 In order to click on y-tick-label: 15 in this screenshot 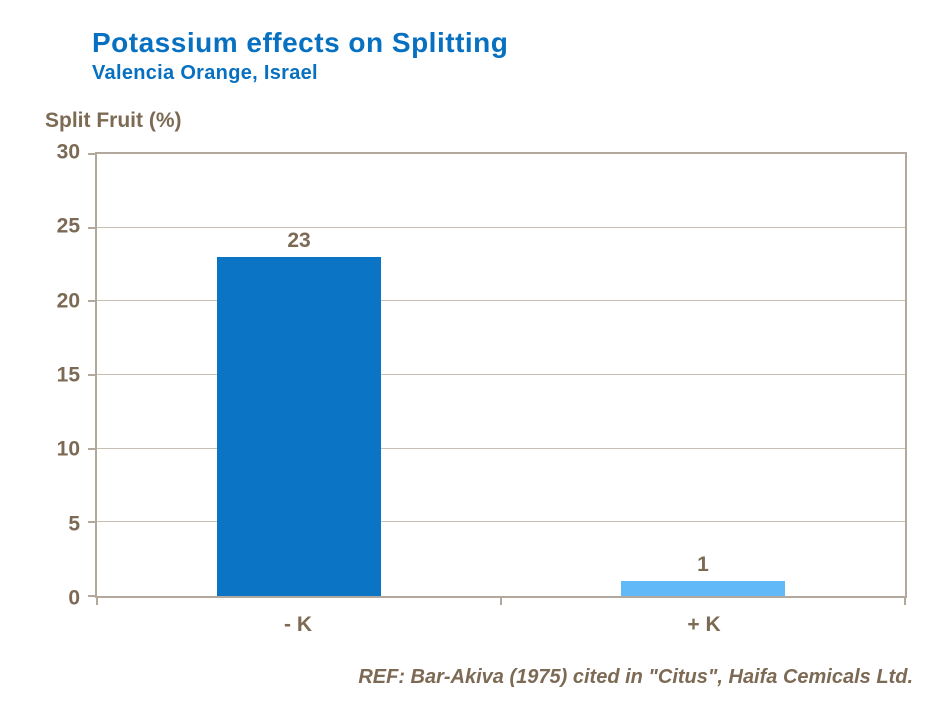, I will do `click(68, 375)`.